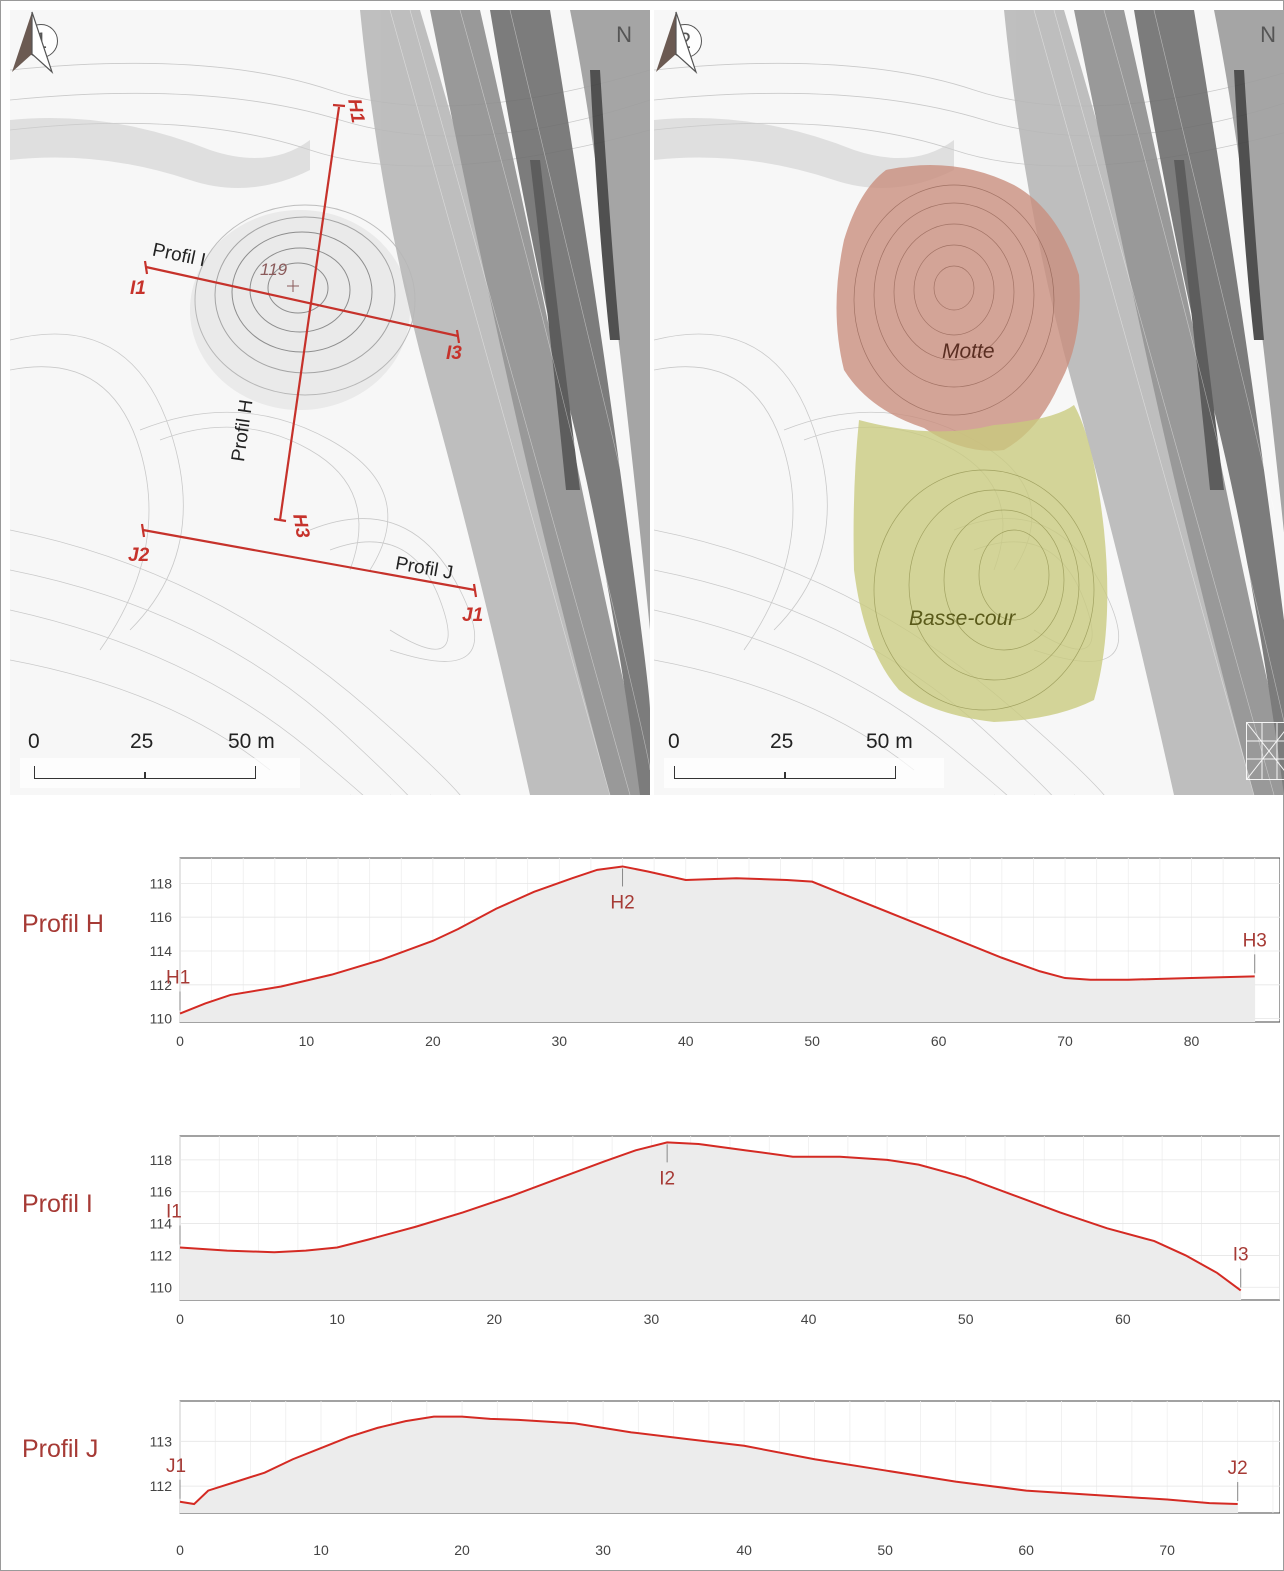  What do you see at coordinates (1192, 1041) in the screenshot?
I see `x-tick-label: 80` at bounding box center [1192, 1041].